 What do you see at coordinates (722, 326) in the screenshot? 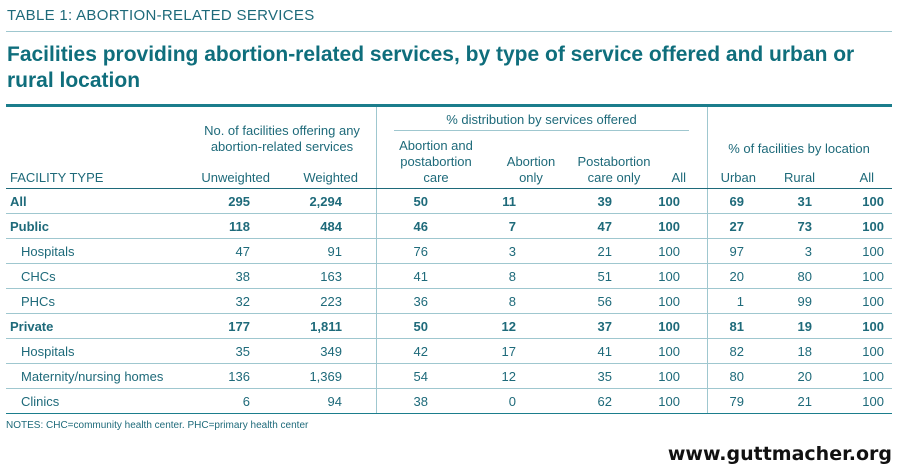
I see `value-cell: 81` at bounding box center [722, 326].